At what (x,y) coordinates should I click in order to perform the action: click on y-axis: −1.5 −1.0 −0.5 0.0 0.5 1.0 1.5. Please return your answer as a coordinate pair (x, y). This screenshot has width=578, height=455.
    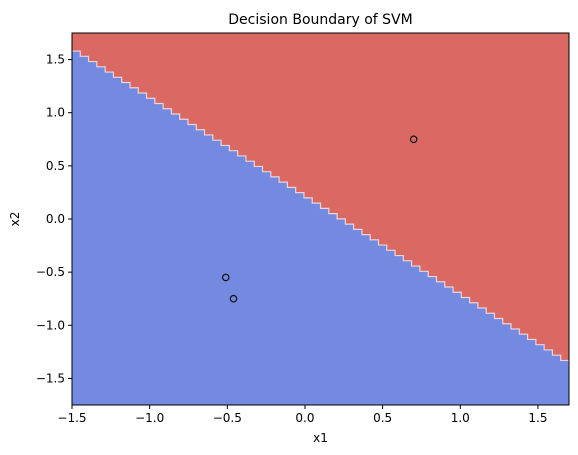
    Looking at the image, I should click on (54, 219).